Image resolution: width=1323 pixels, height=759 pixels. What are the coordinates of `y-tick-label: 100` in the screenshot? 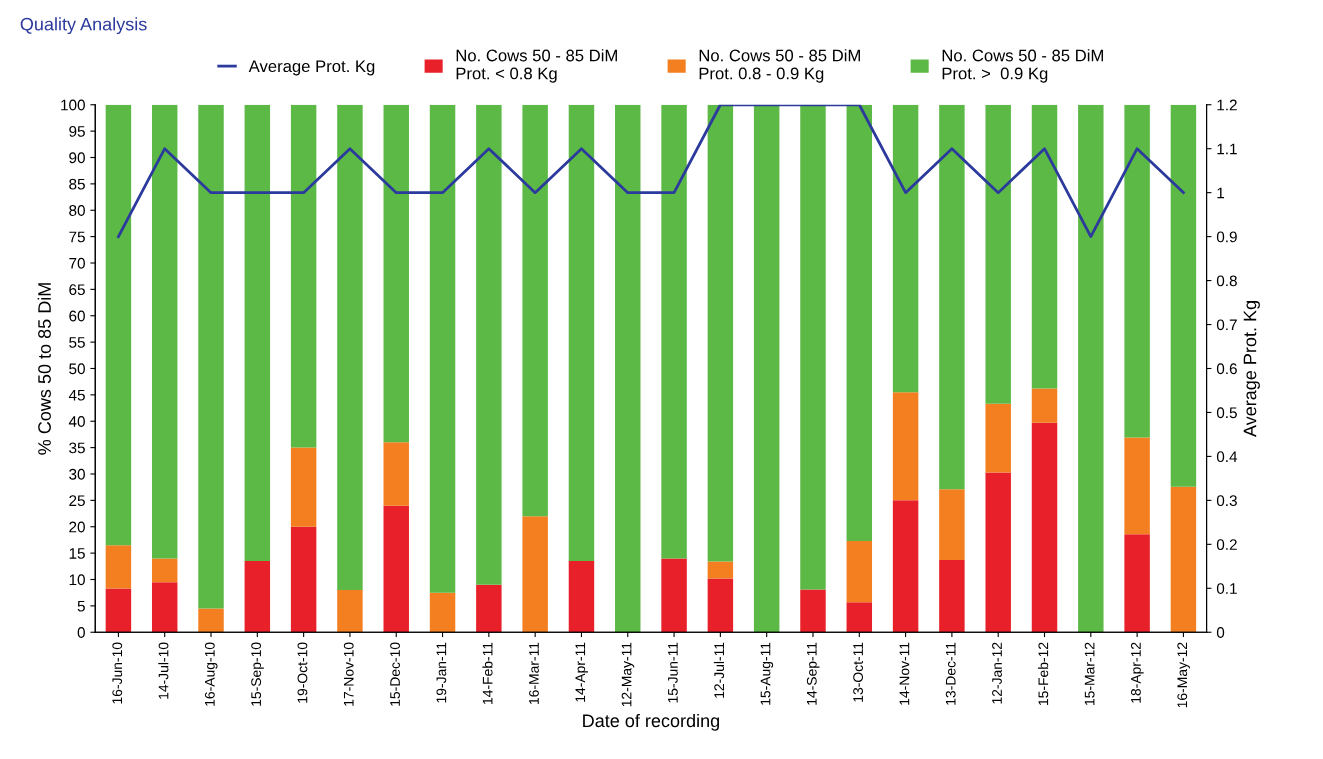 It's located at (73, 105).